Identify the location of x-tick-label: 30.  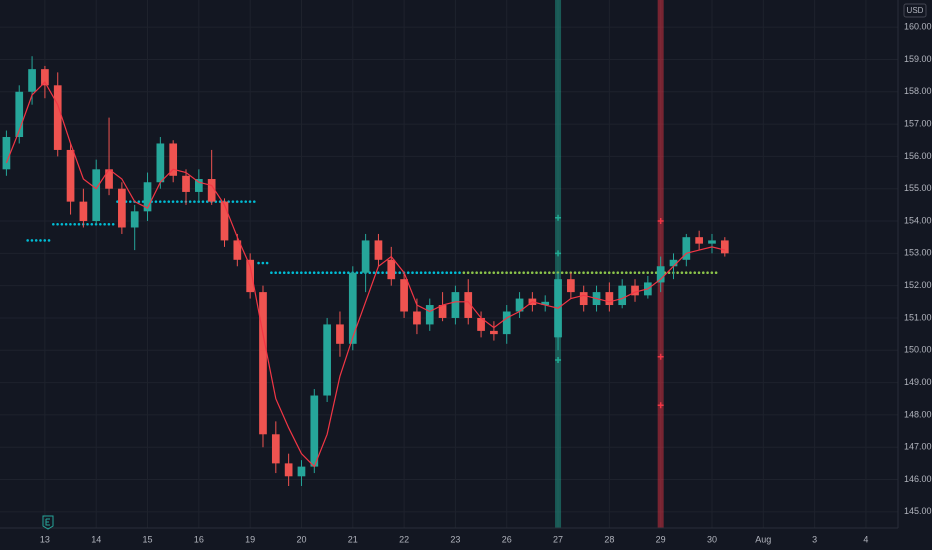
(712, 539).